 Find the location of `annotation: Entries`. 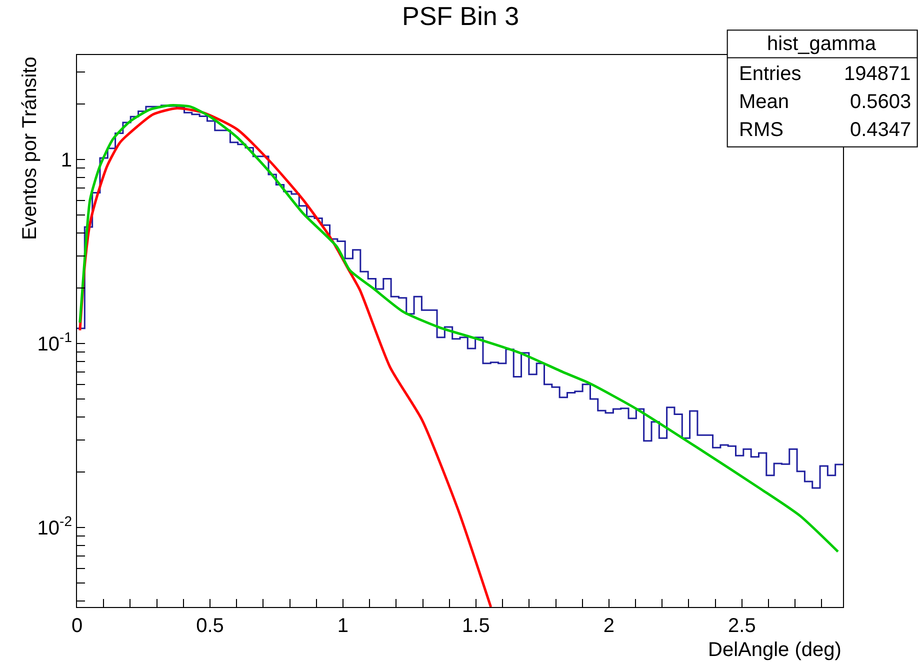

annotation: Entries is located at coordinates (770, 74).